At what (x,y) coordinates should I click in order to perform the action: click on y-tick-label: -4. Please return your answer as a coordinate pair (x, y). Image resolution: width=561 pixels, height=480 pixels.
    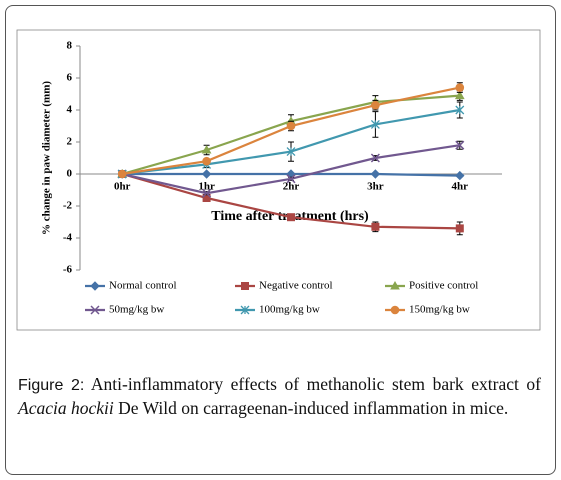
    Looking at the image, I should click on (68, 238).